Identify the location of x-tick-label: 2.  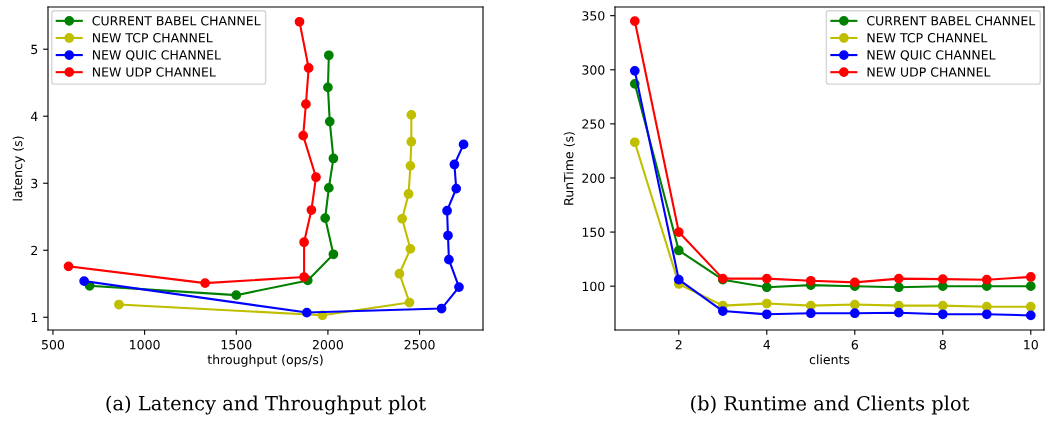
(678, 344).